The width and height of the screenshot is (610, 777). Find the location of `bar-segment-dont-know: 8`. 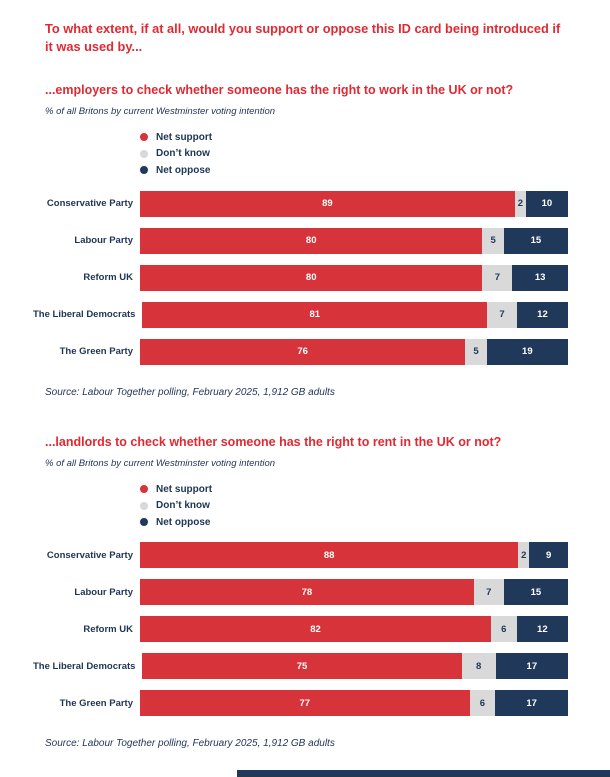

bar-segment-dont-know: 8 is located at coordinates (478, 666).